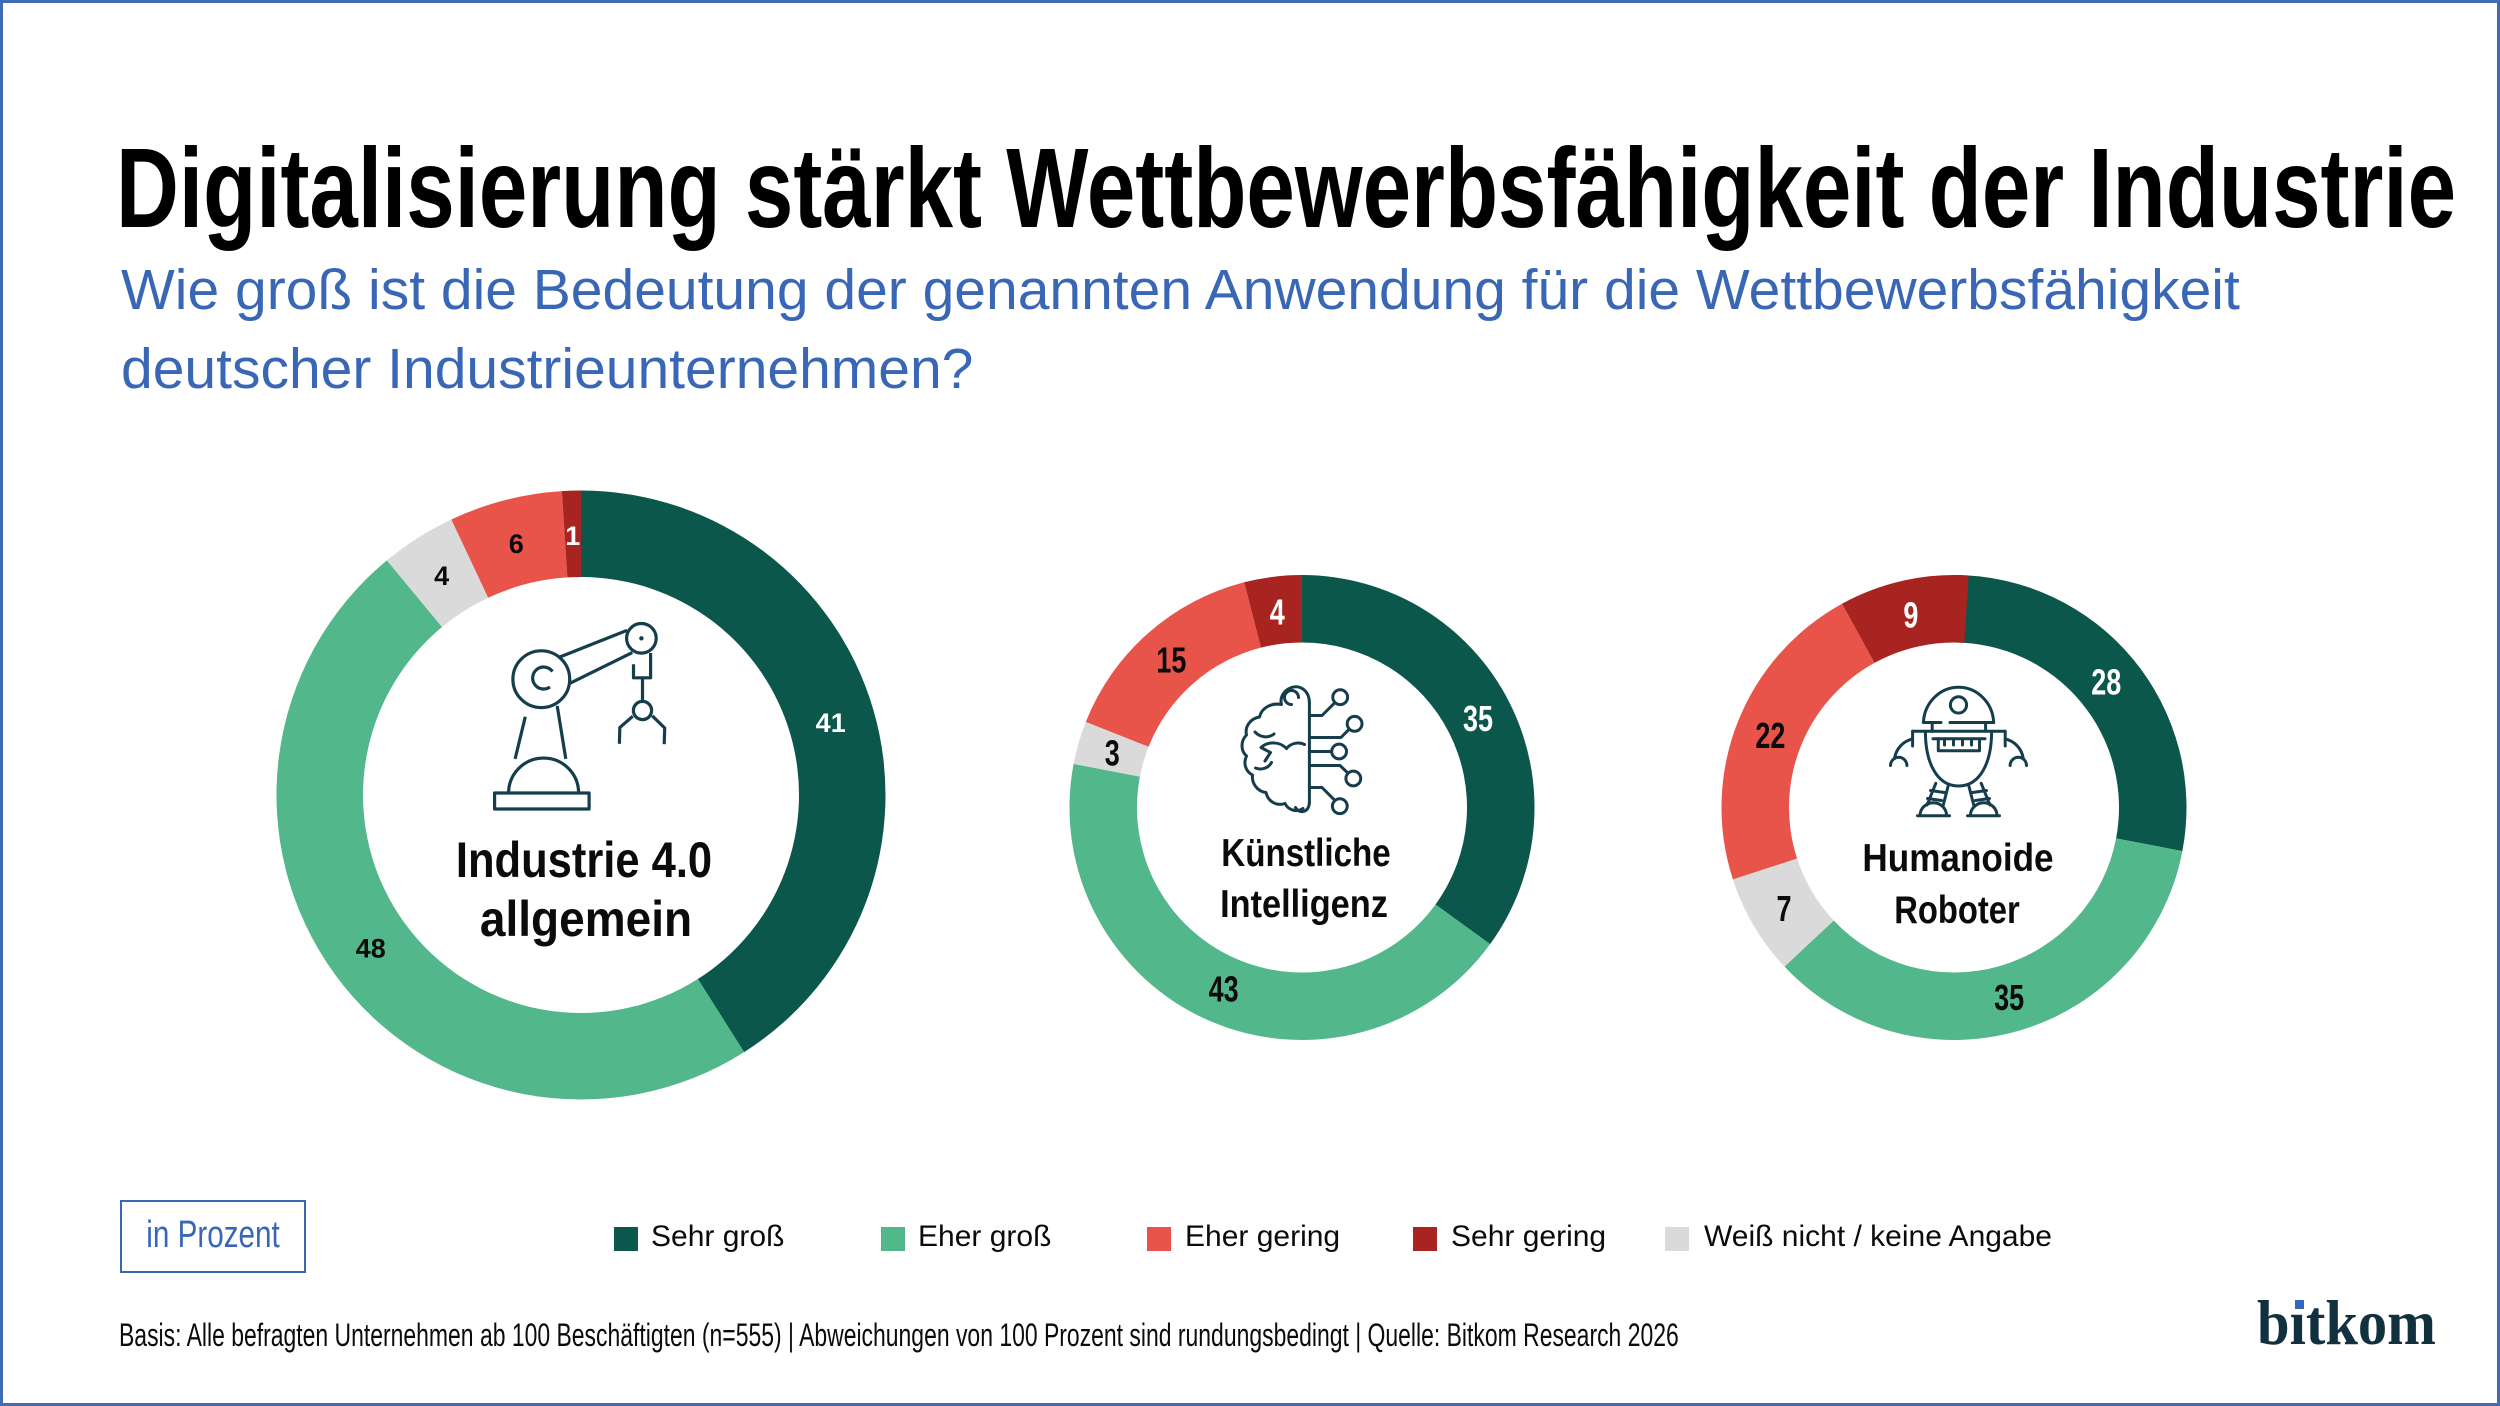 The image size is (2500, 1406). What do you see at coordinates (1224, 989) in the screenshot?
I see `svg-text: 43` at bounding box center [1224, 989].